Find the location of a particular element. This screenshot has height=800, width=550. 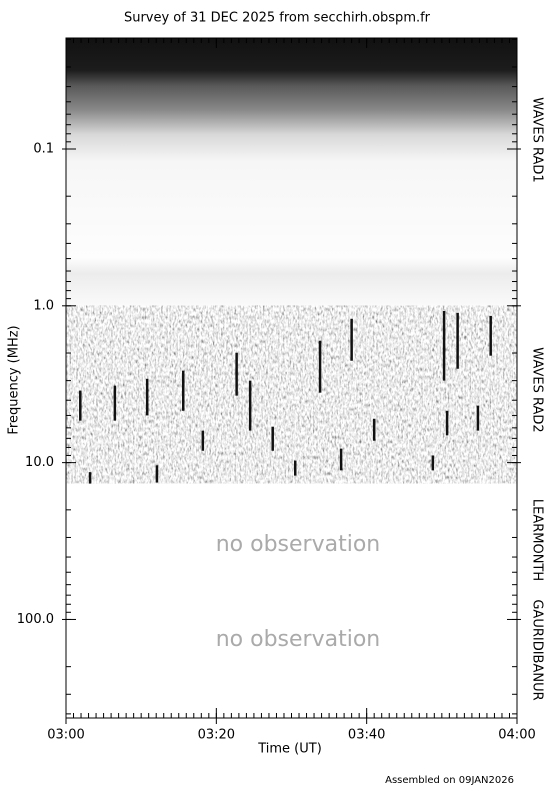

x-tick-label: 03:40 is located at coordinates (366, 735).